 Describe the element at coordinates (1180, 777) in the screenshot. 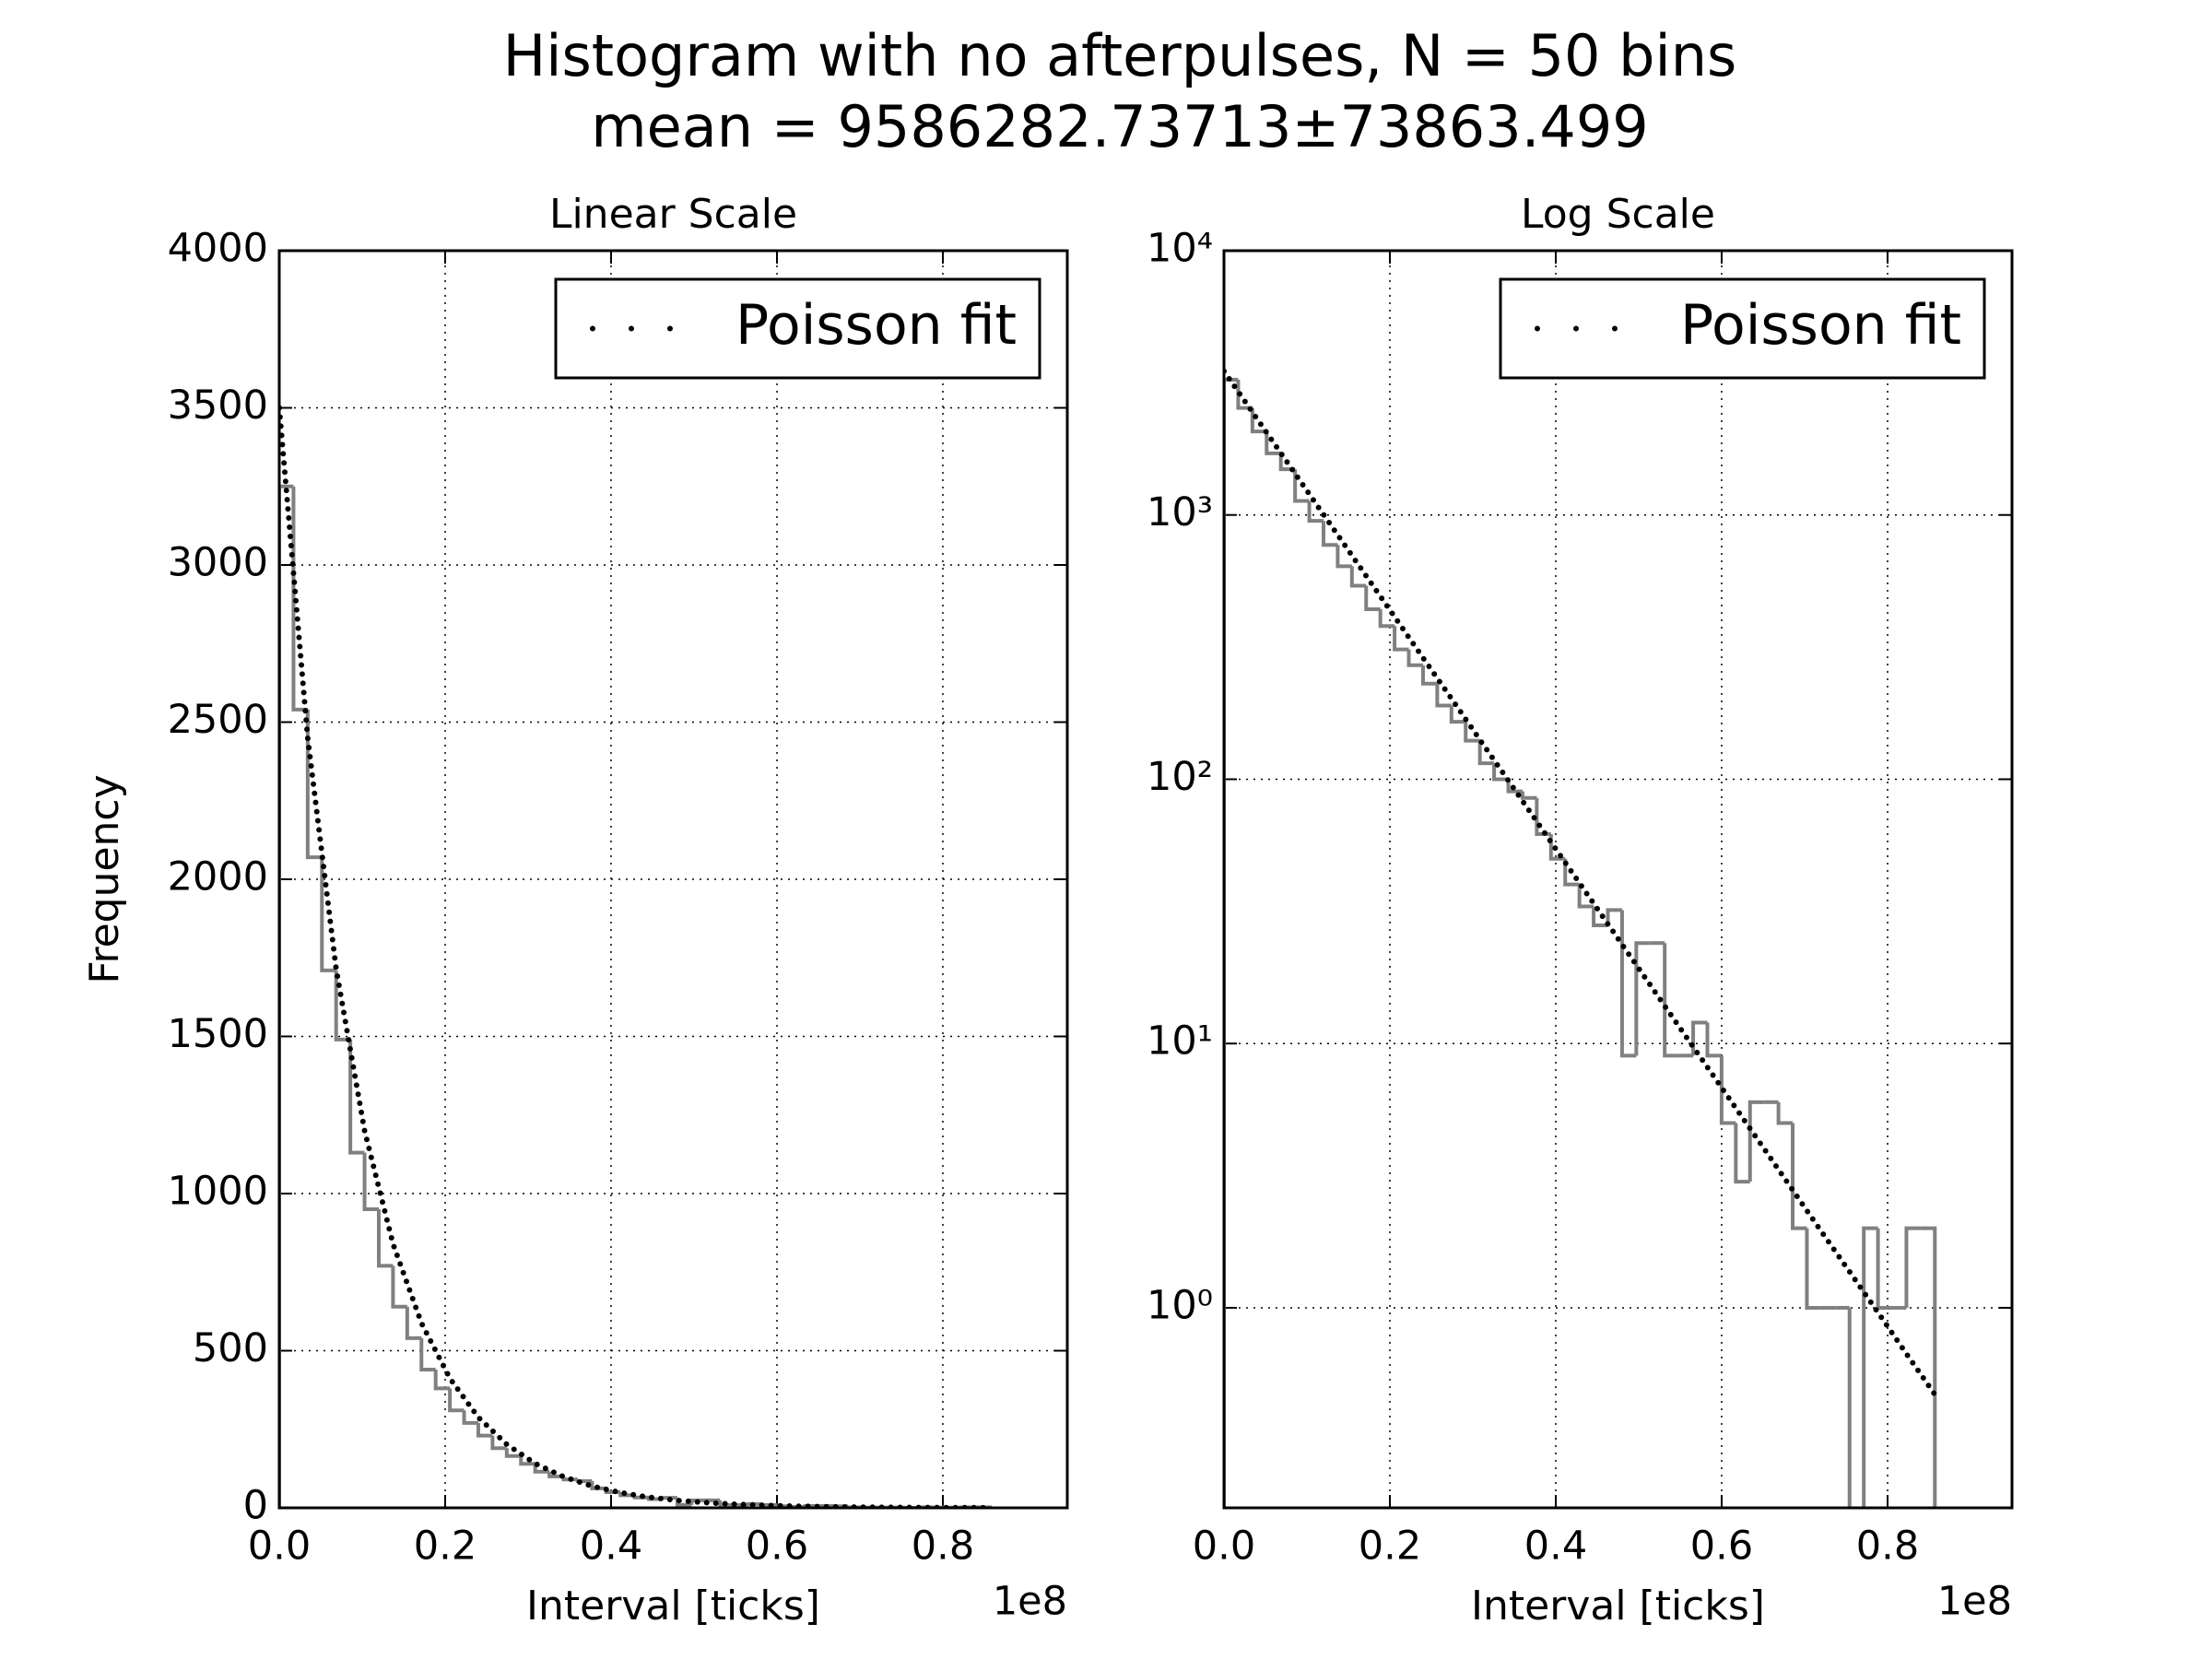

I see `y-tick-label: 10²` at that location.